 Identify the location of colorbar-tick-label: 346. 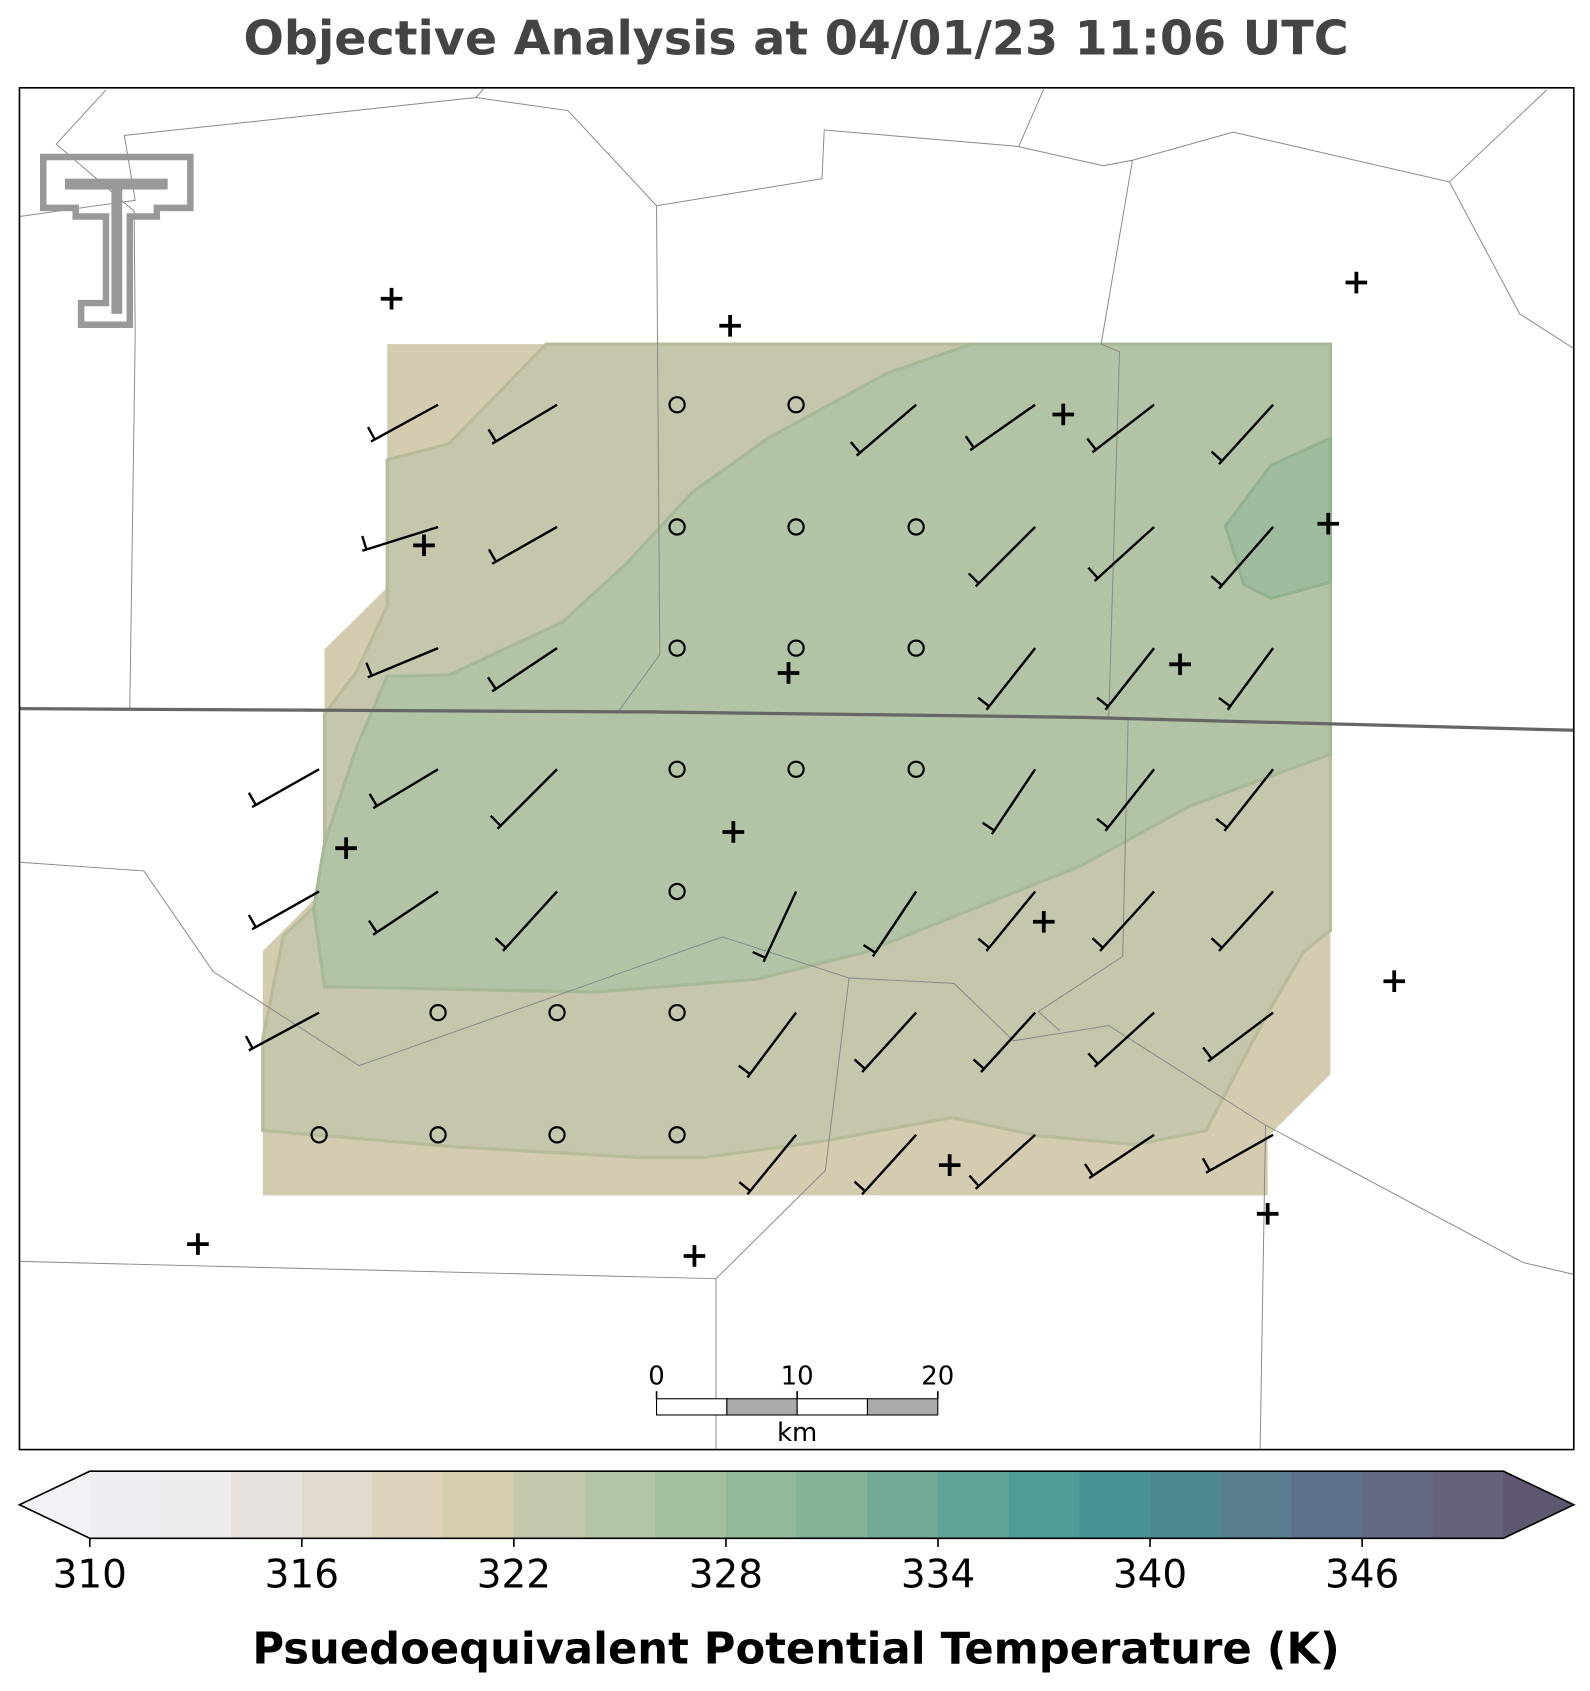
(1362, 1575).